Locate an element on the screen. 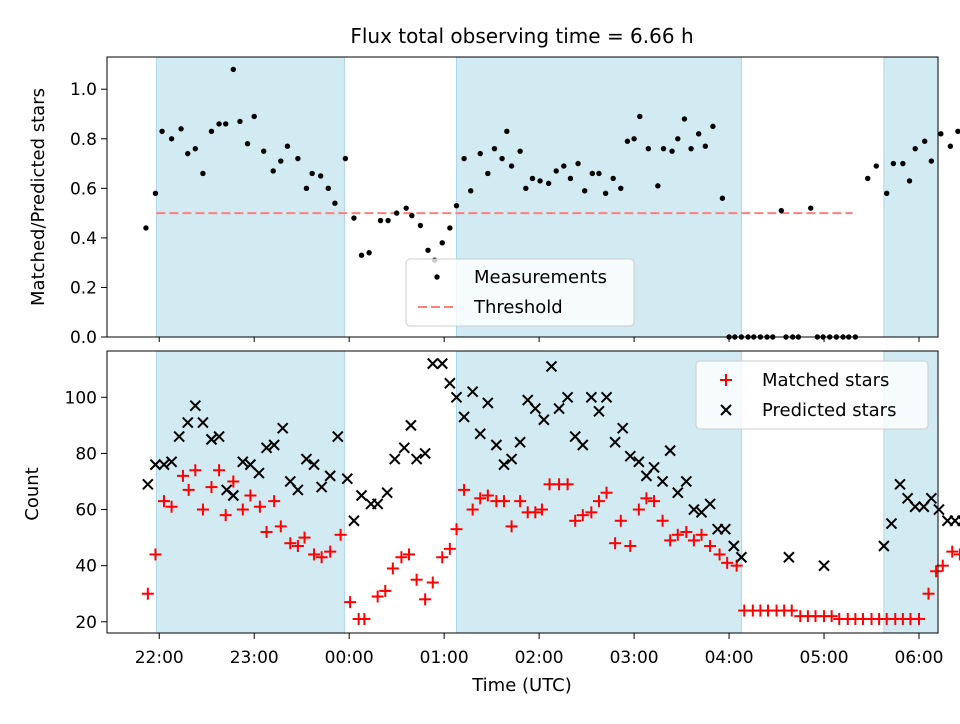  x-tick-label: 00:00 is located at coordinates (349, 658).